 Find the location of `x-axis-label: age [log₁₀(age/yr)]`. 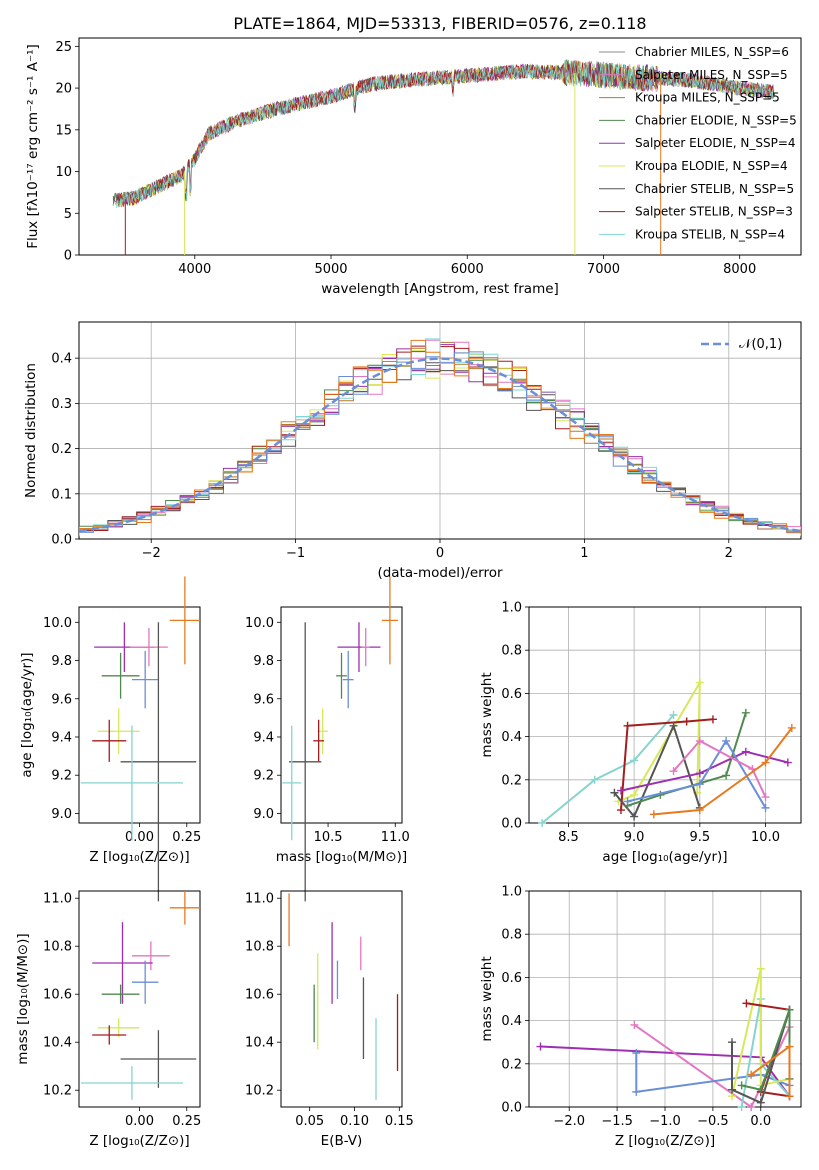

x-axis-label: age [log₁₀(age/yr)] is located at coordinates (664, 857).